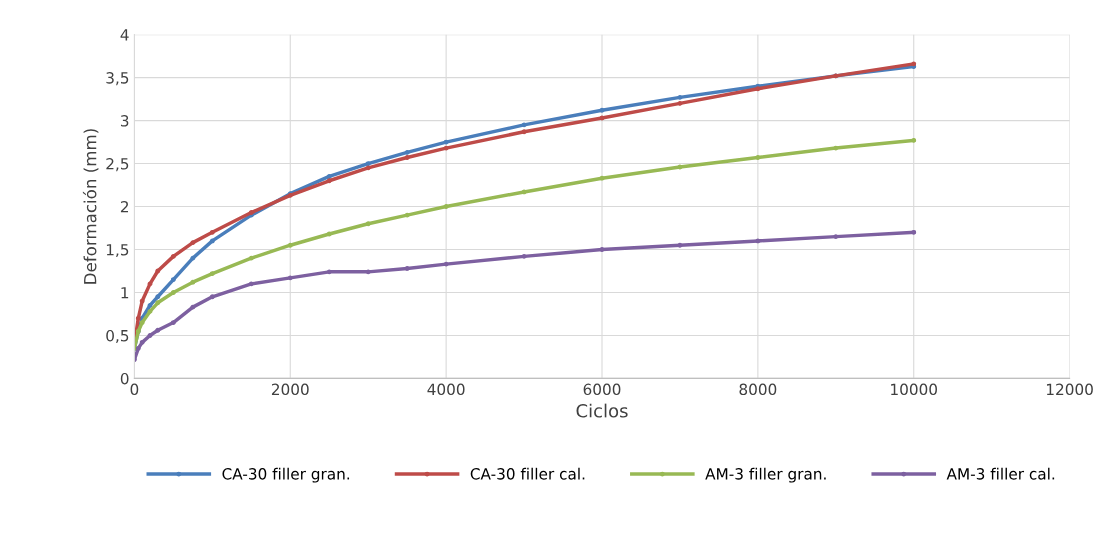 The height and width of the screenshot is (533, 1120). What do you see at coordinates (758, 389) in the screenshot?
I see `x-tick-label: 8000` at bounding box center [758, 389].